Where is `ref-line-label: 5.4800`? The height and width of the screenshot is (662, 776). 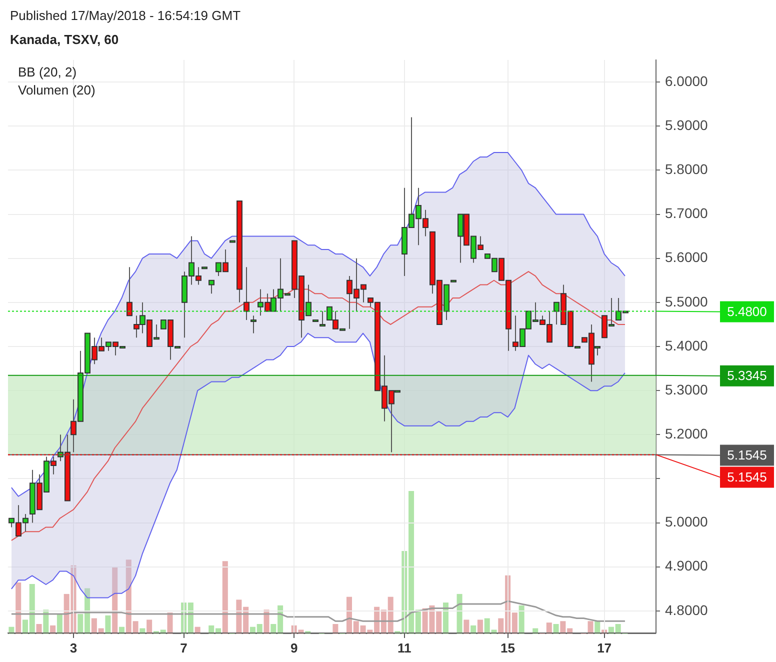
ref-line-label: 5.4800 is located at coordinates (747, 311).